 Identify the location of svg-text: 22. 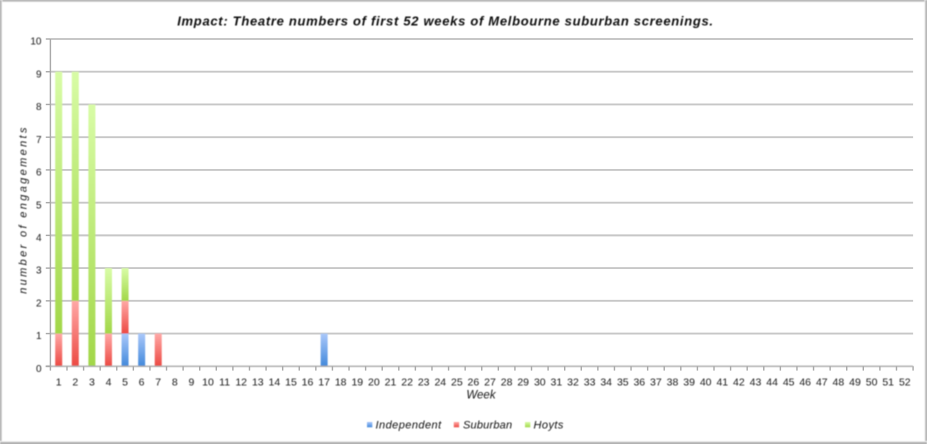
(407, 383).